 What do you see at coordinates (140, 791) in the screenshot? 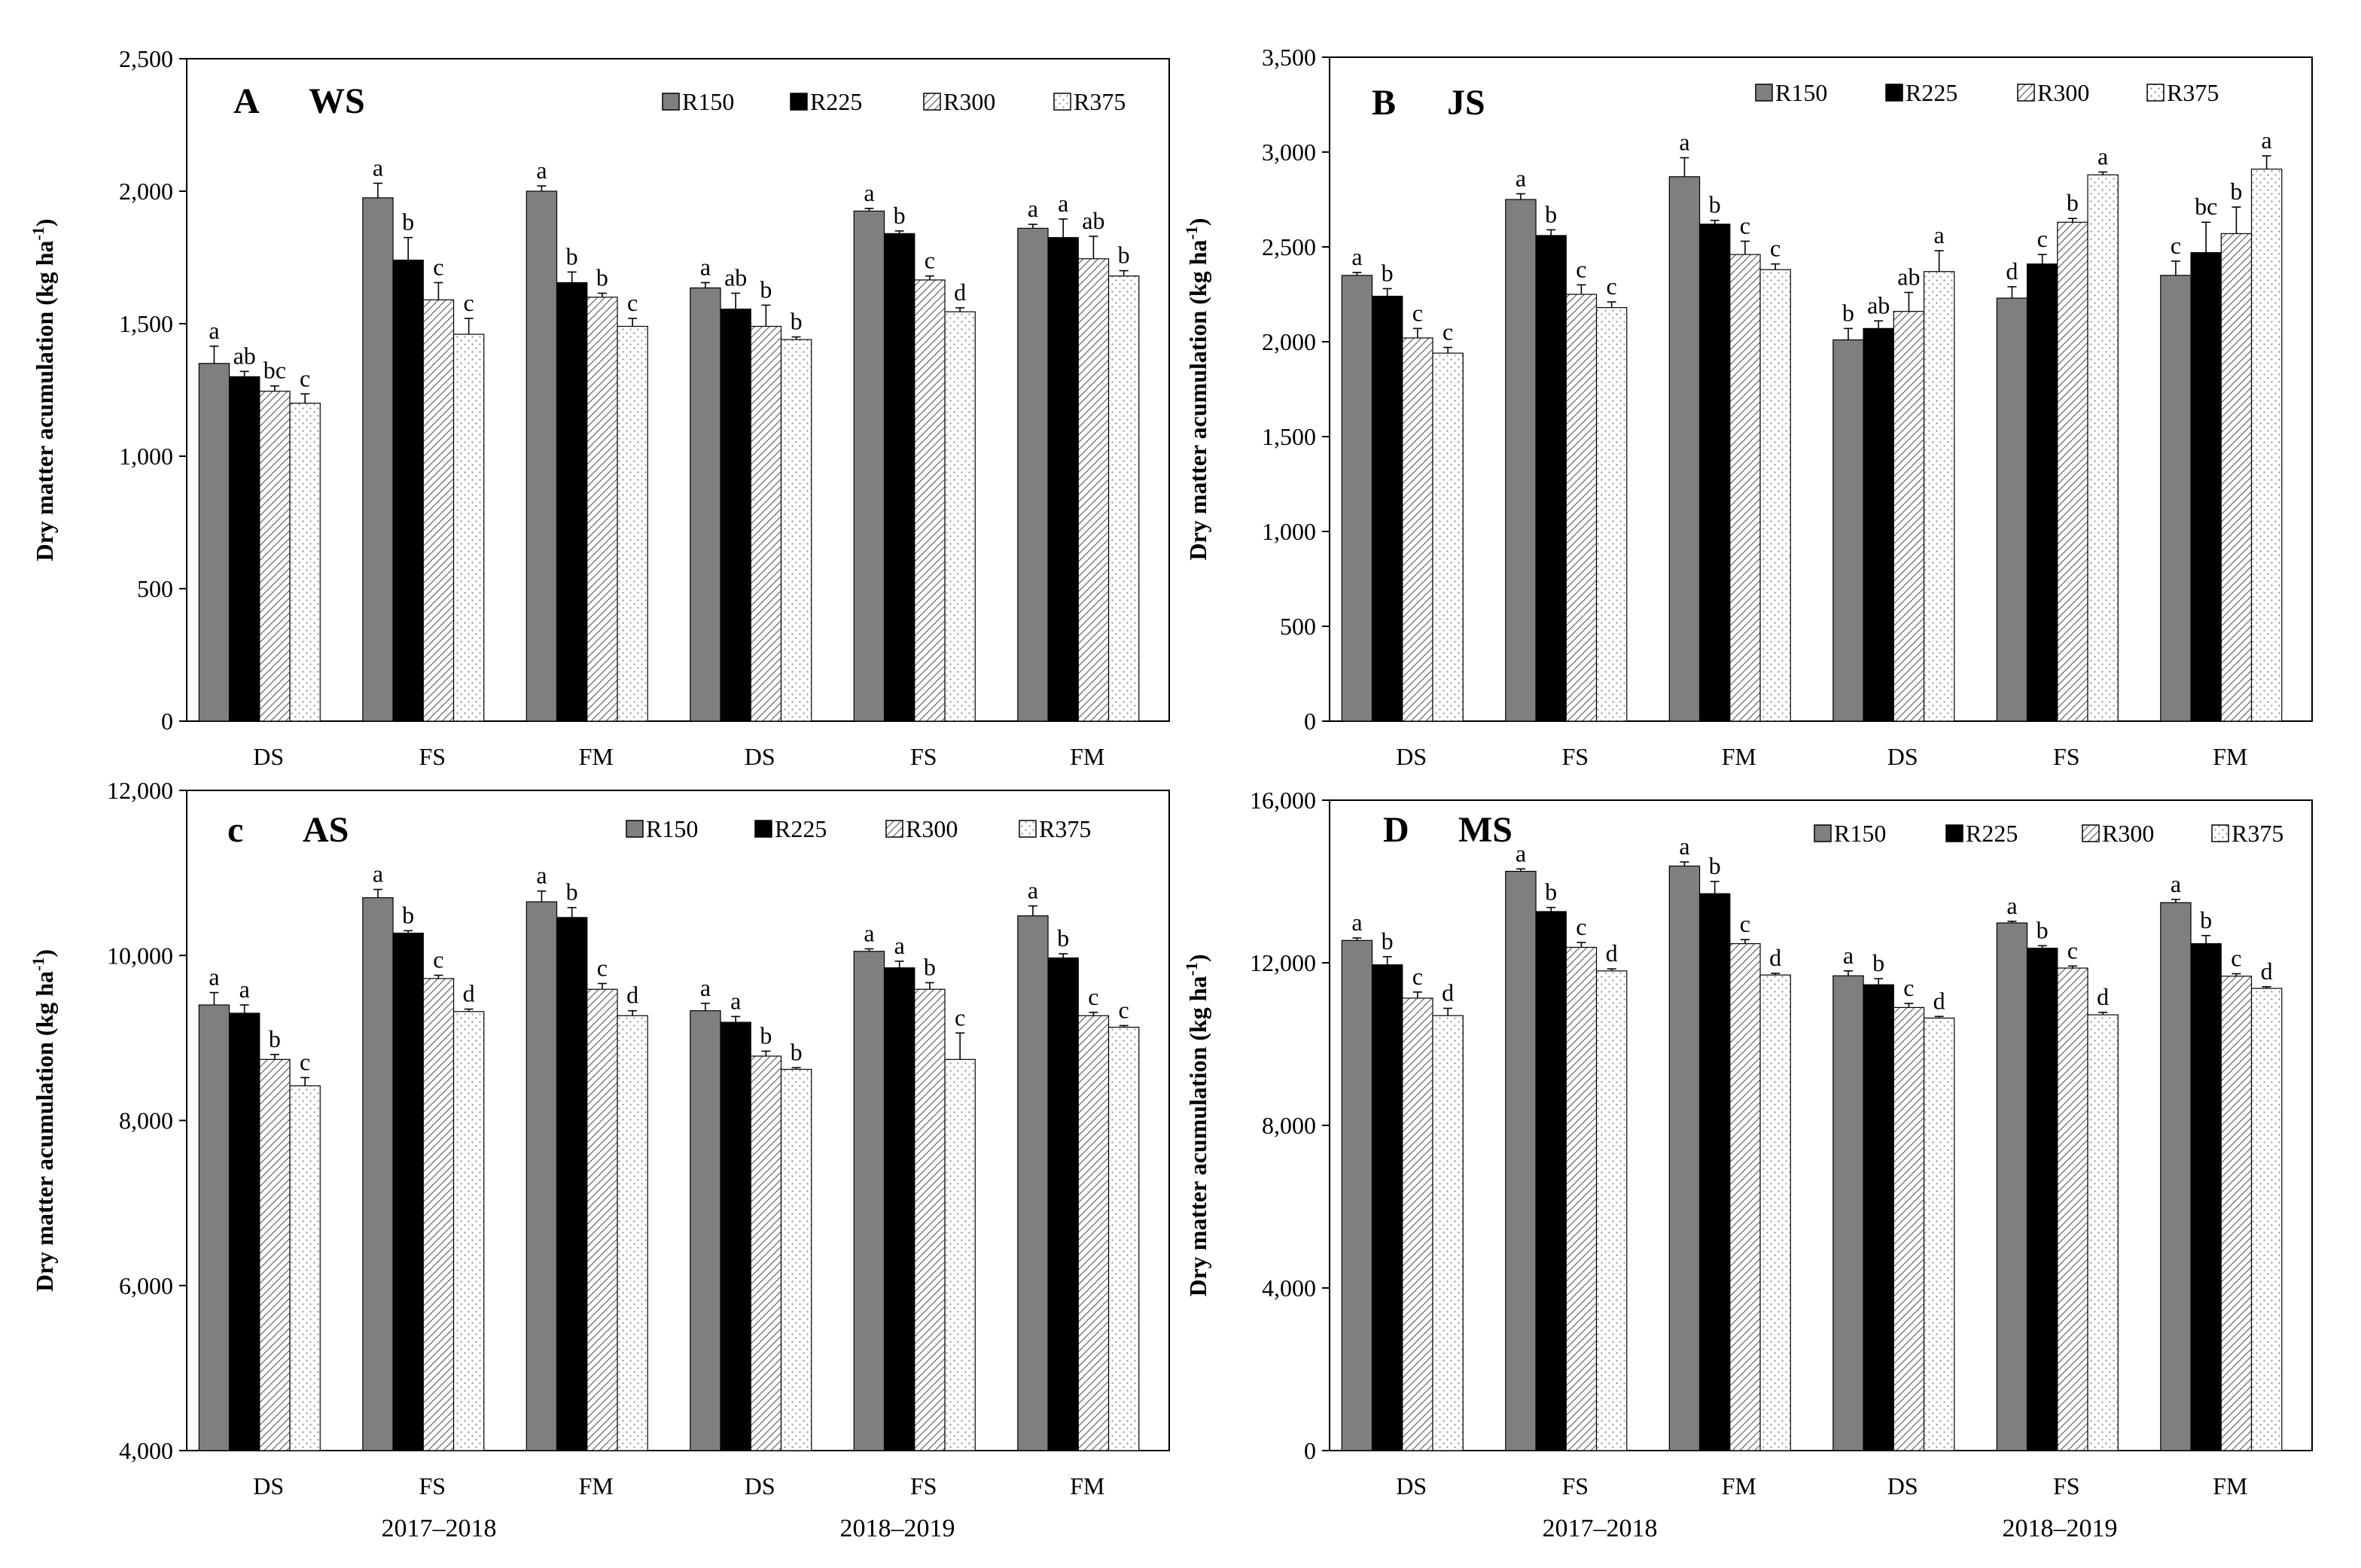
I see `y-tick-label: 12,000` at bounding box center [140, 791].